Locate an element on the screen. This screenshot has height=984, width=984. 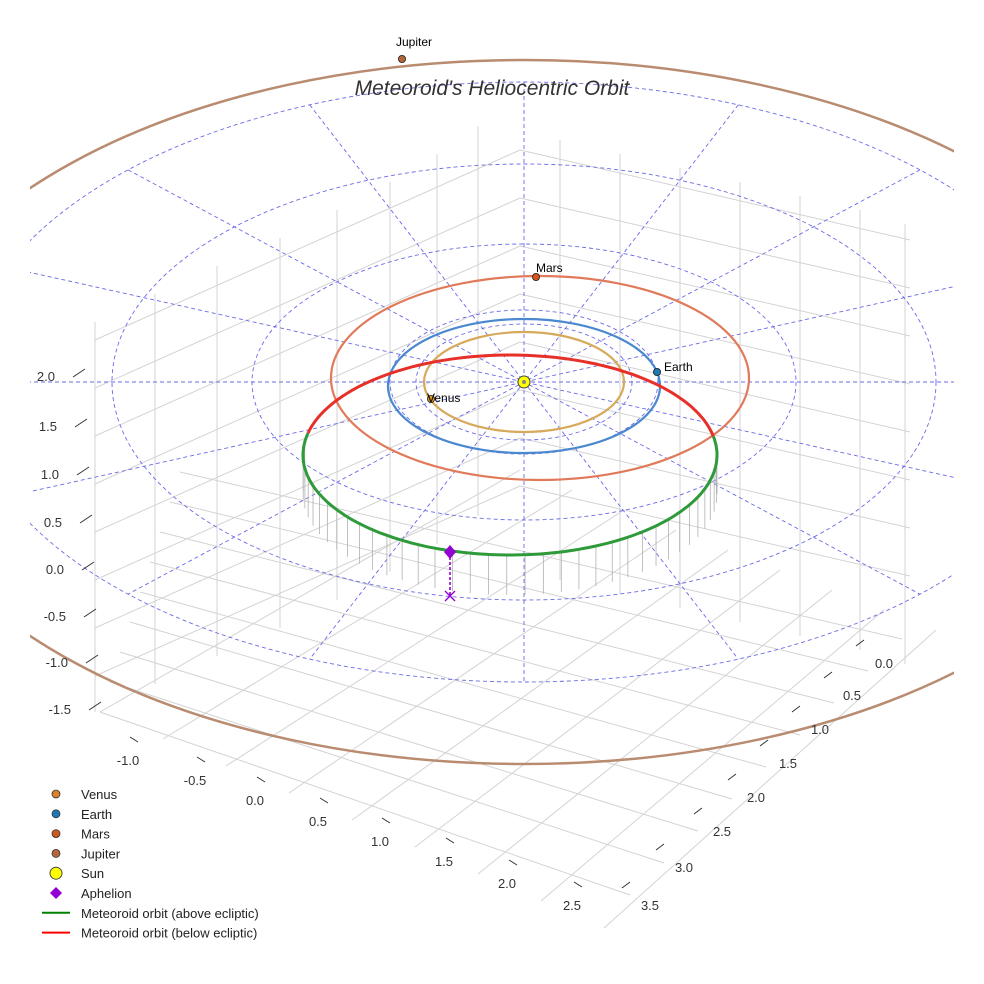
z-tick-label: 2.0 is located at coordinates (46, 376).